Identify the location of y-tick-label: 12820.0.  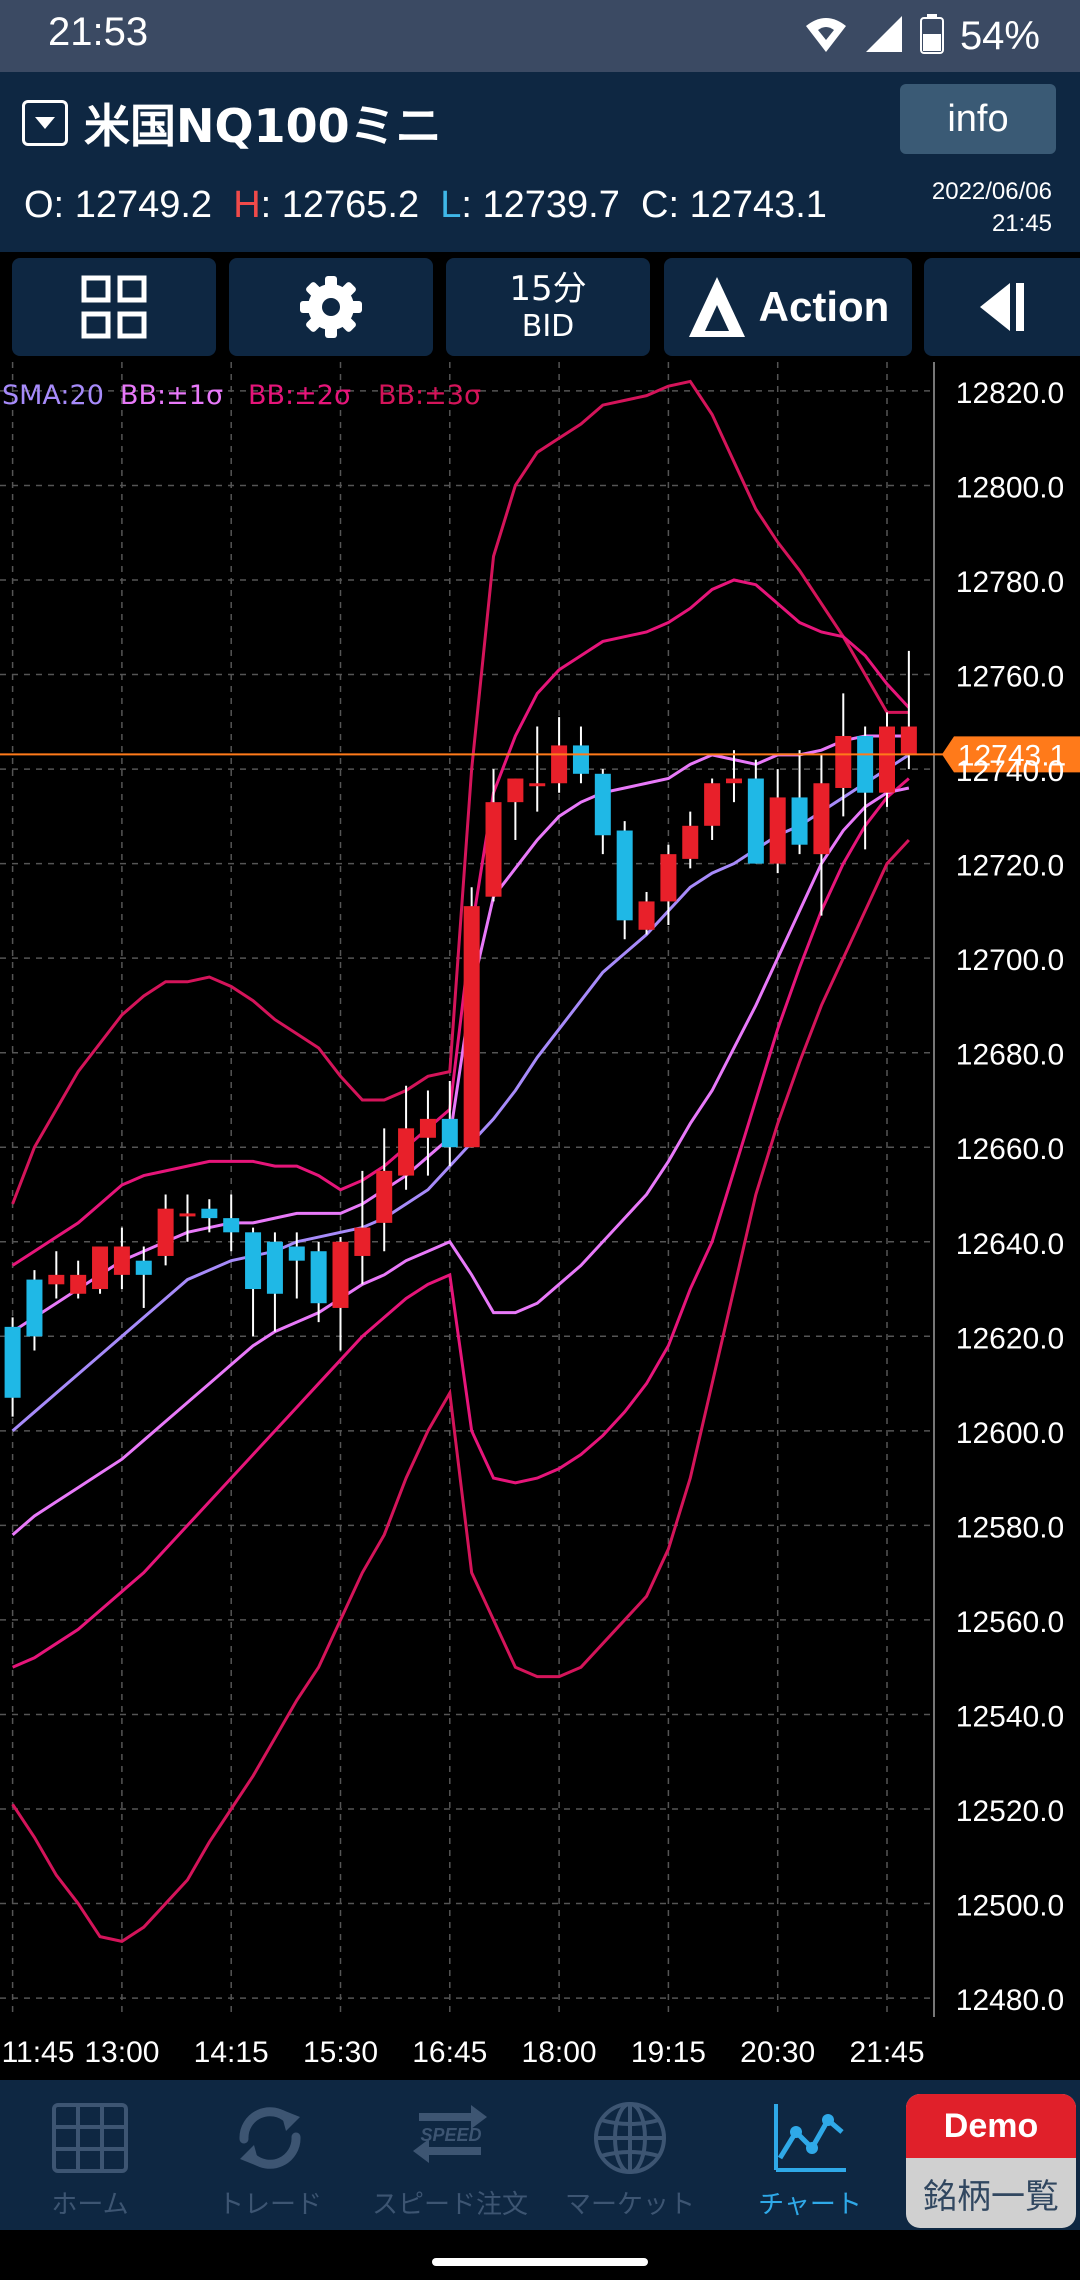
(1010, 393).